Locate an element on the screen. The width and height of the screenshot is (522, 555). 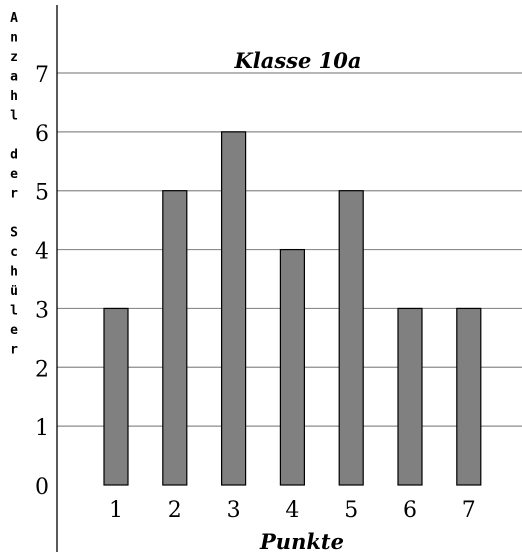
y-tick-label: 3 is located at coordinates (42, 310).